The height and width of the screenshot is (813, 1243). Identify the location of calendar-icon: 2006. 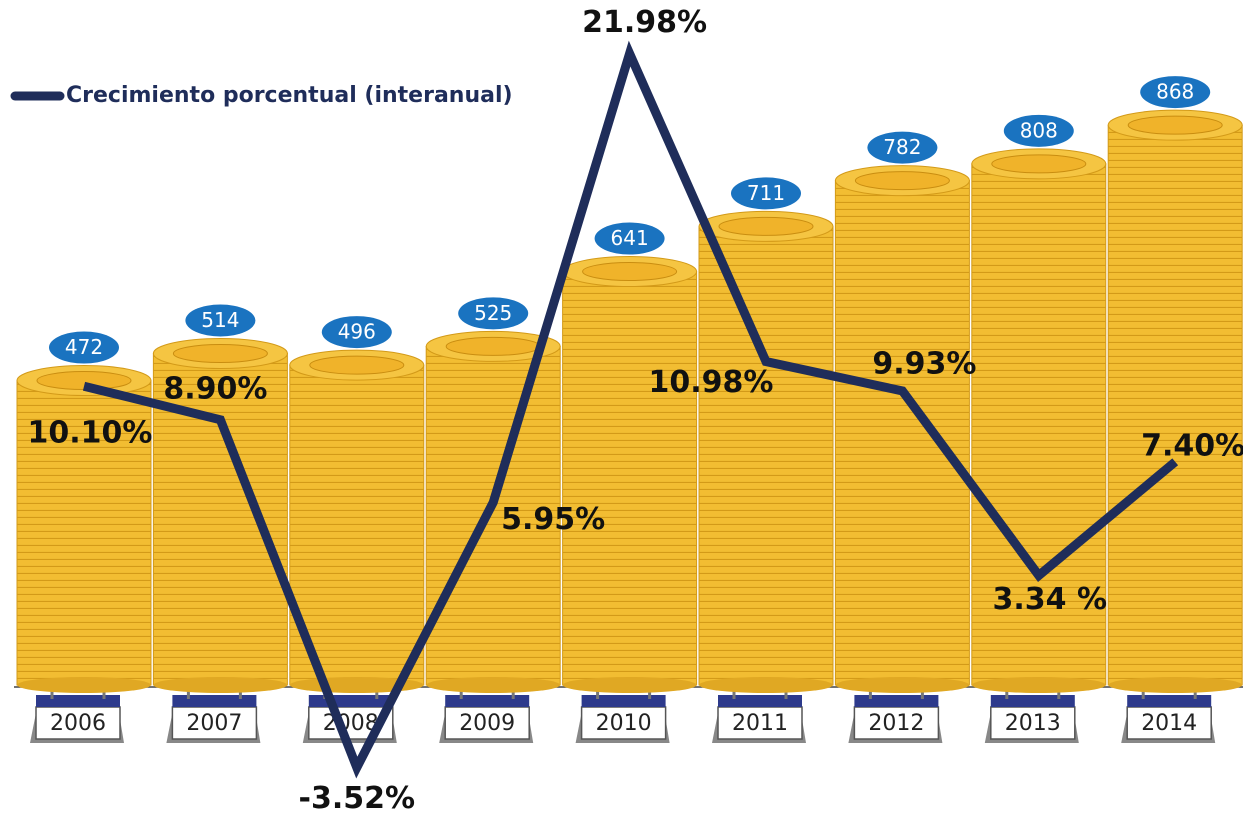
(77, 716).